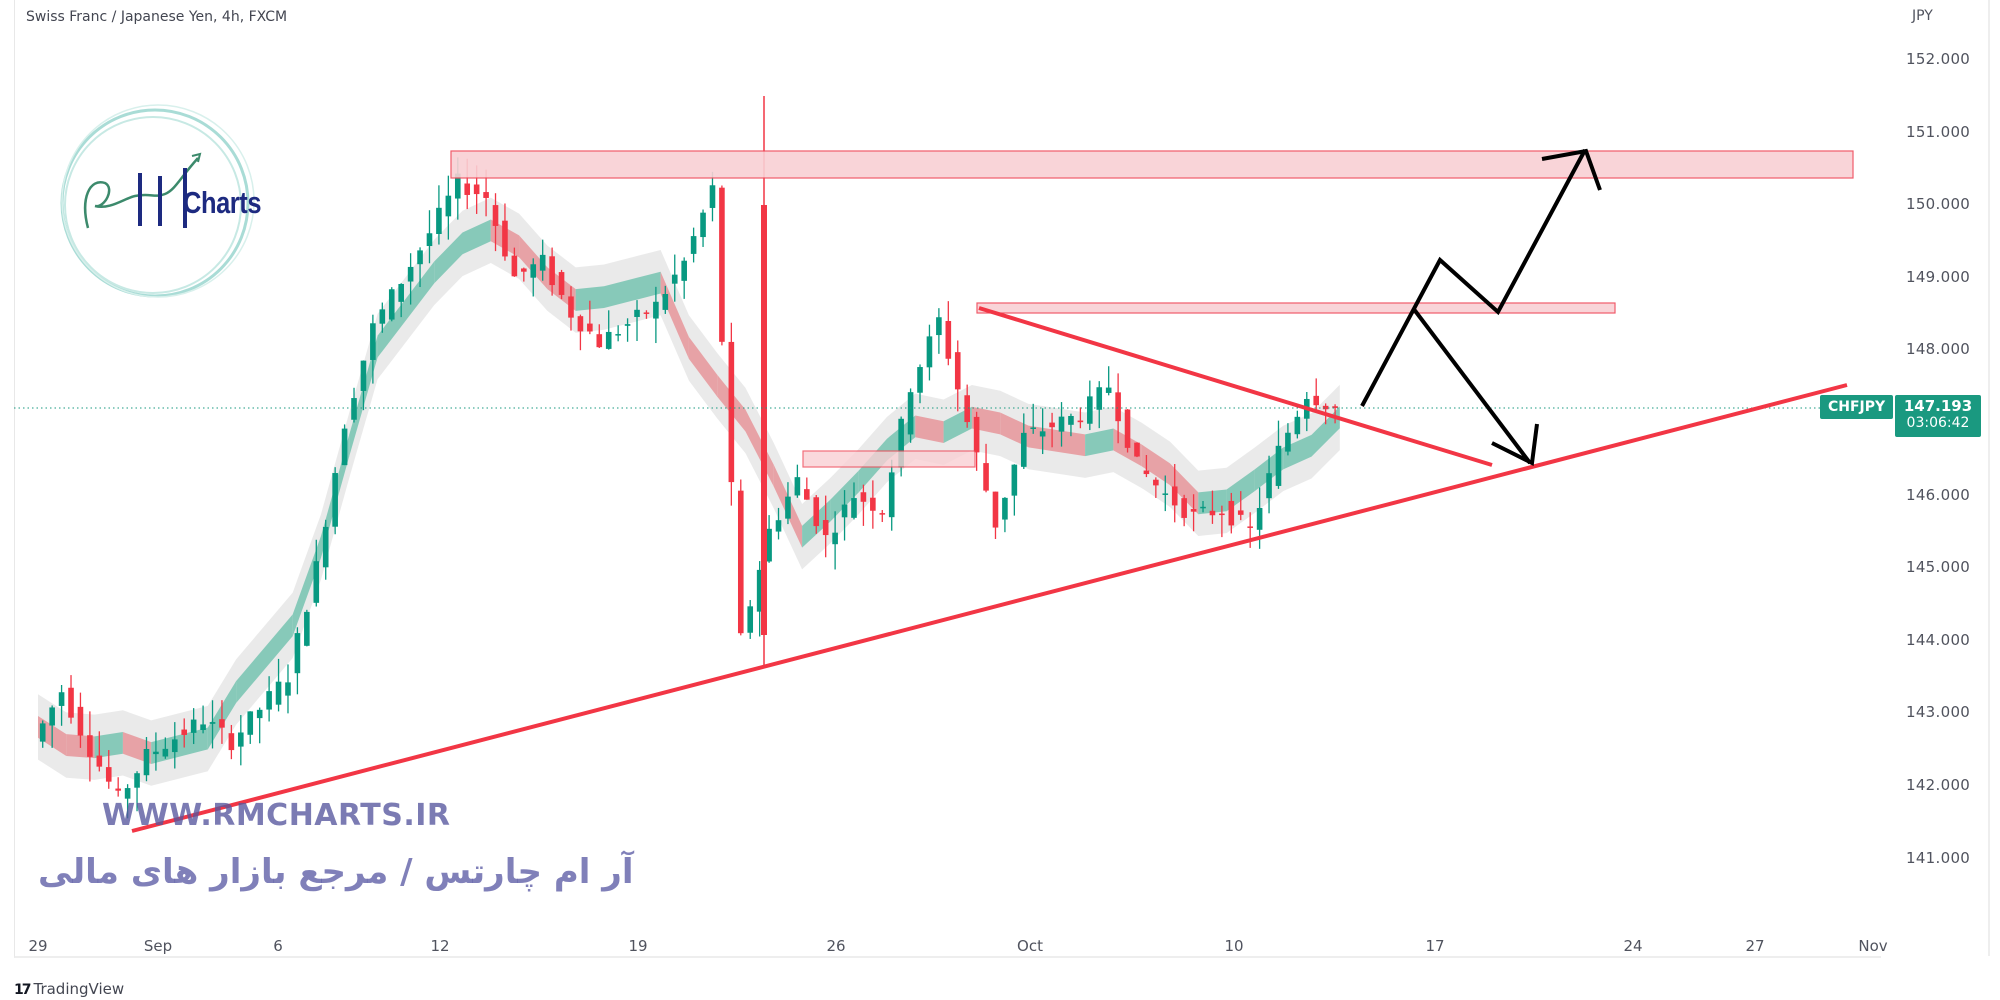 The width and height of the screenshot is (2000, 1000). What do you see at coordinates (1938, 131) in the screenshot?
I see `price-tick: 151.000` at bounding box center [1938, 131].